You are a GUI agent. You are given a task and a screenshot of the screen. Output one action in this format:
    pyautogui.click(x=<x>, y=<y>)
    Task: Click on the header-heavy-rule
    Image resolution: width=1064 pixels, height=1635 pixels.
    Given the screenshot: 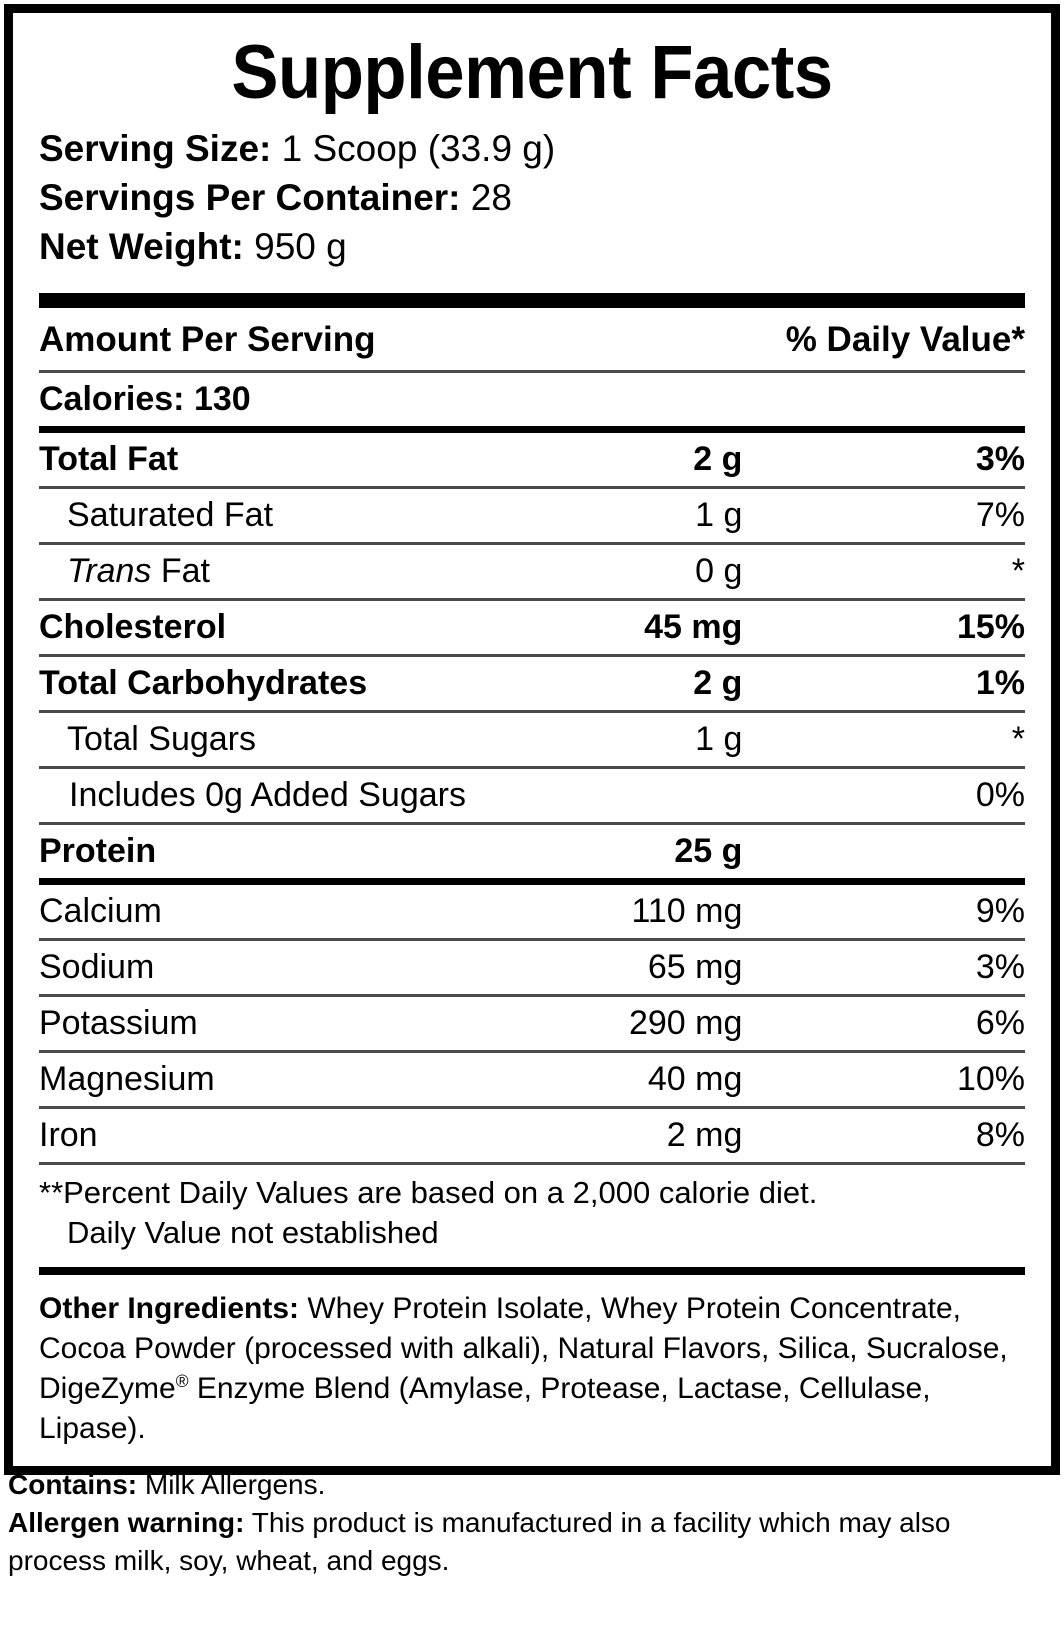 What is the action you would take?
    pyautogui.click(x=532, y=301)
    